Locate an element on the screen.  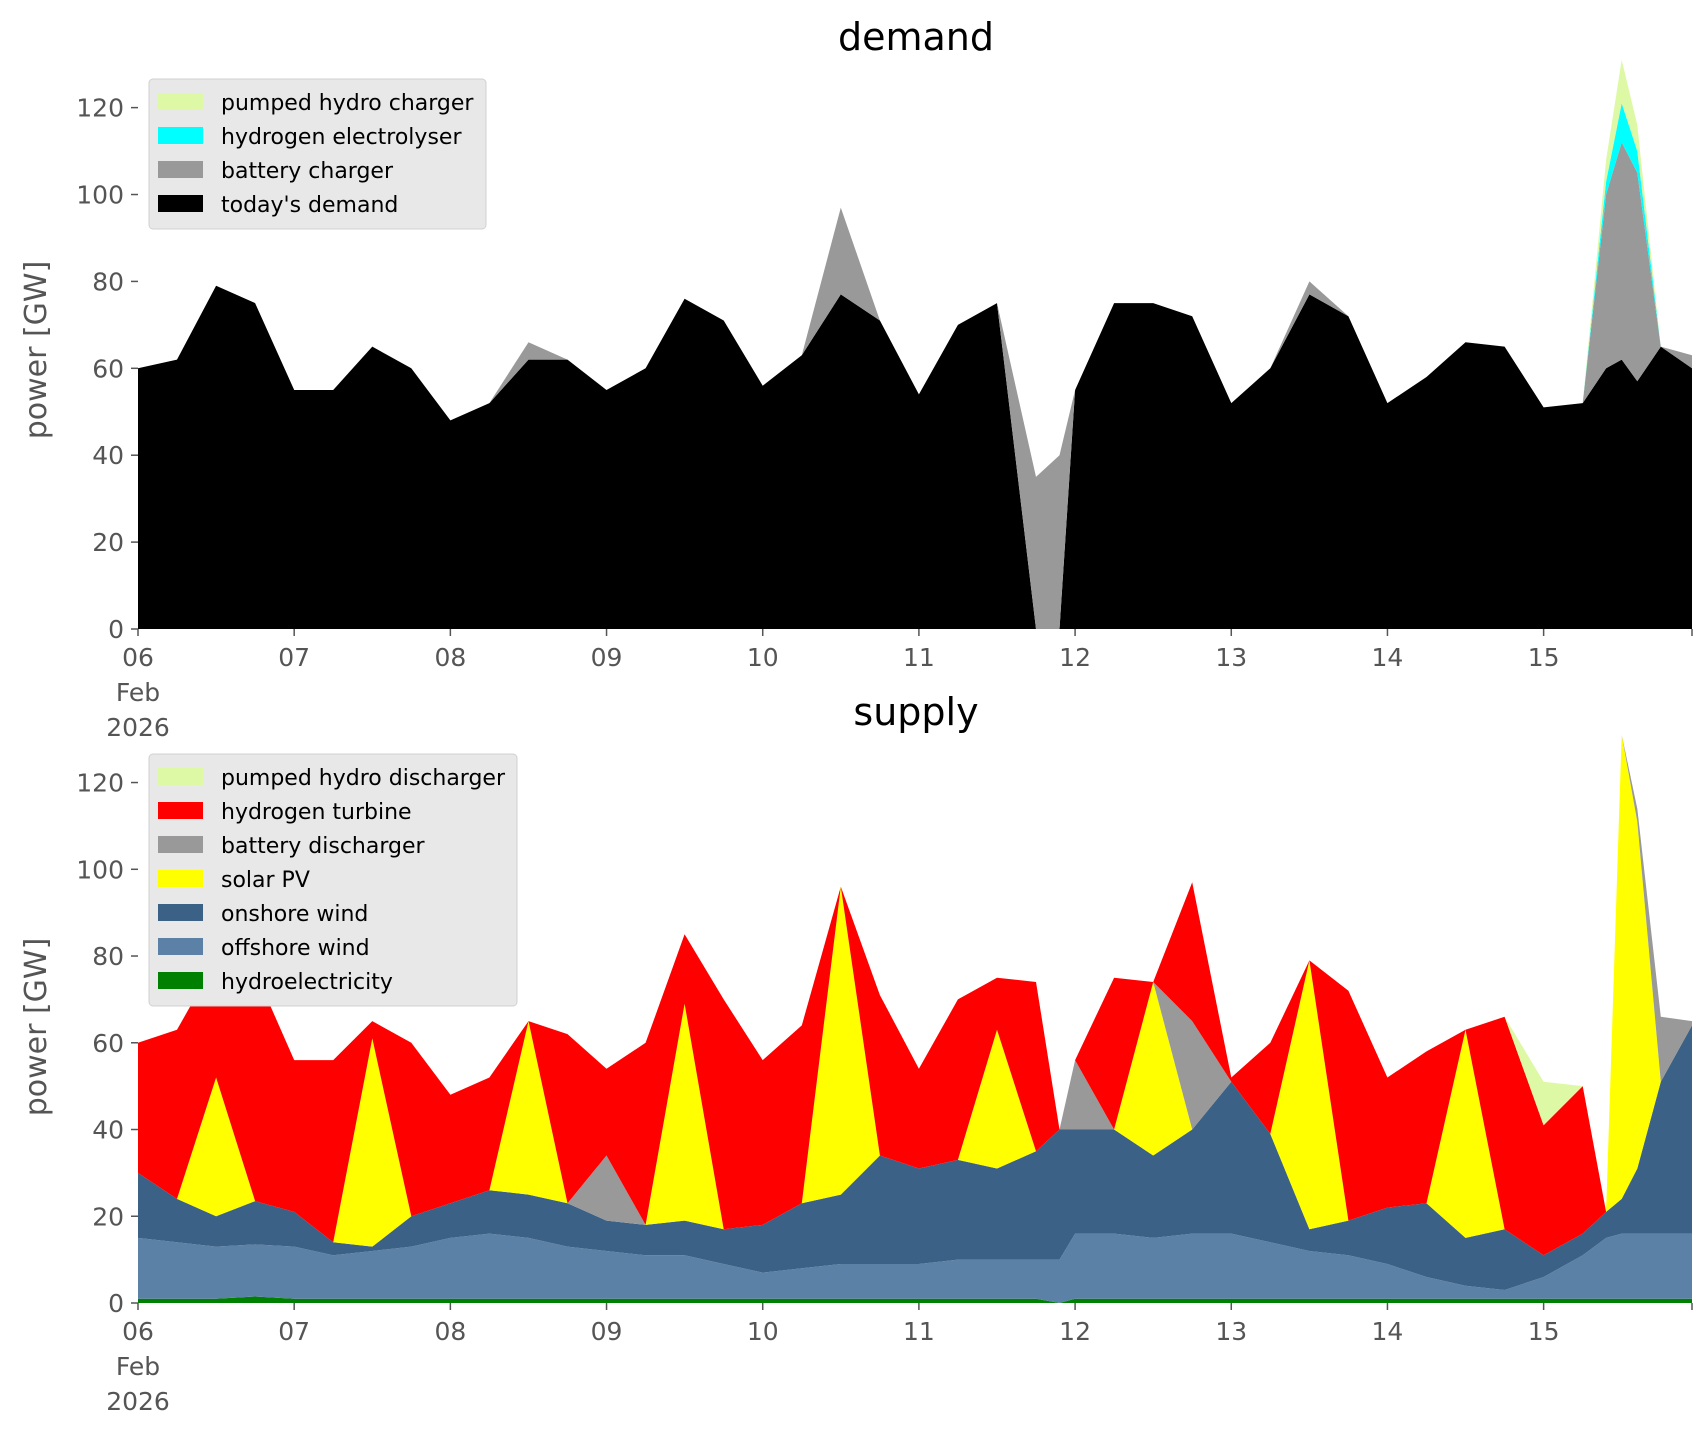
chart-title: supply is located at coordinates (915, 712).